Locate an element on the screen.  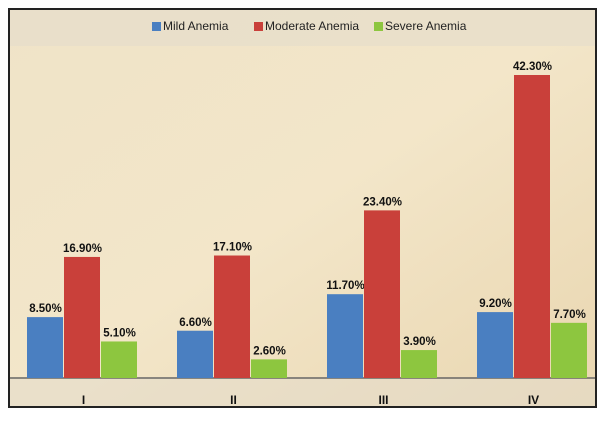
legend-label: Severe Anemia is located at coordinates (426, 26).